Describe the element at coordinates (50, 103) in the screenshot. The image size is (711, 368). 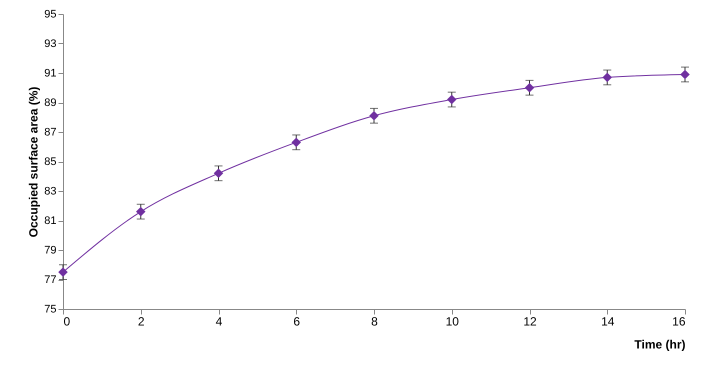
I see `y-tick-label: 89` at that location.